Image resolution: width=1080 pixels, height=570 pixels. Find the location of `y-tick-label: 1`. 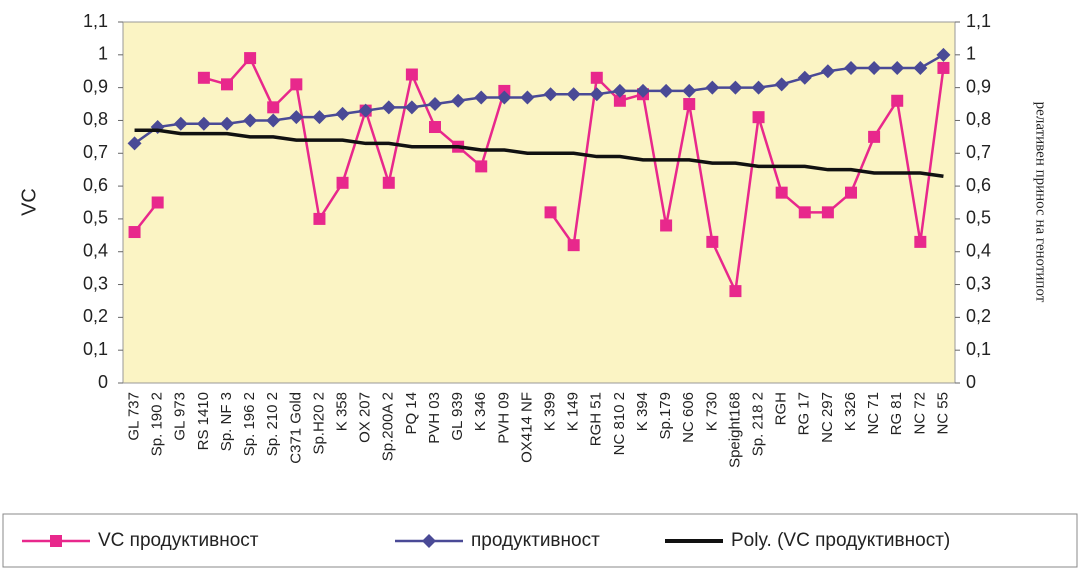

y-tick-label: 1 is located at coordinates (103, 54).